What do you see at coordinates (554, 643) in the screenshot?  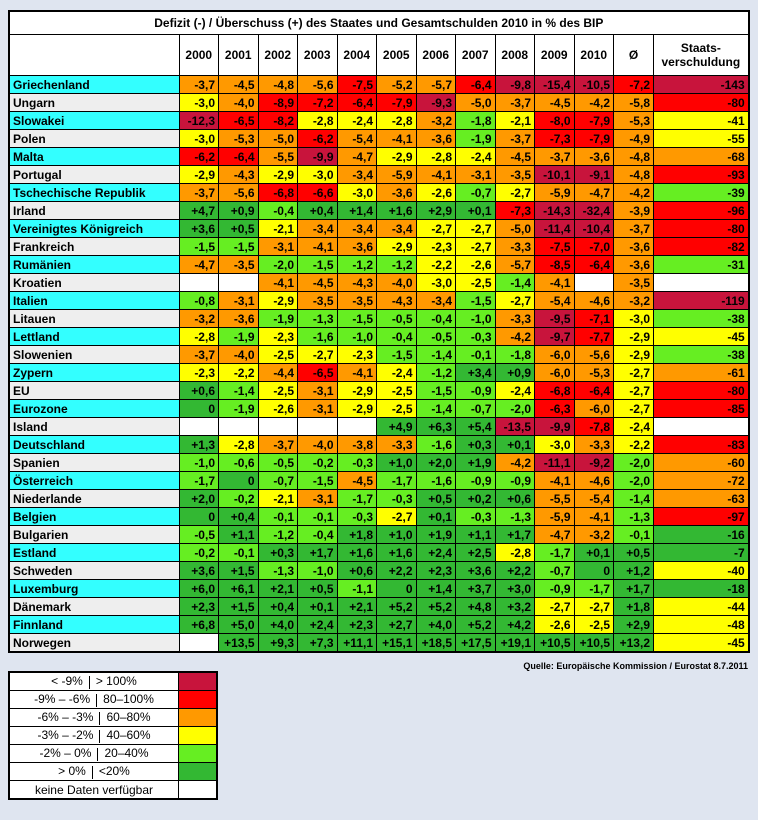 I see `value-cell: +10,5` at bounding box center [554, 643].